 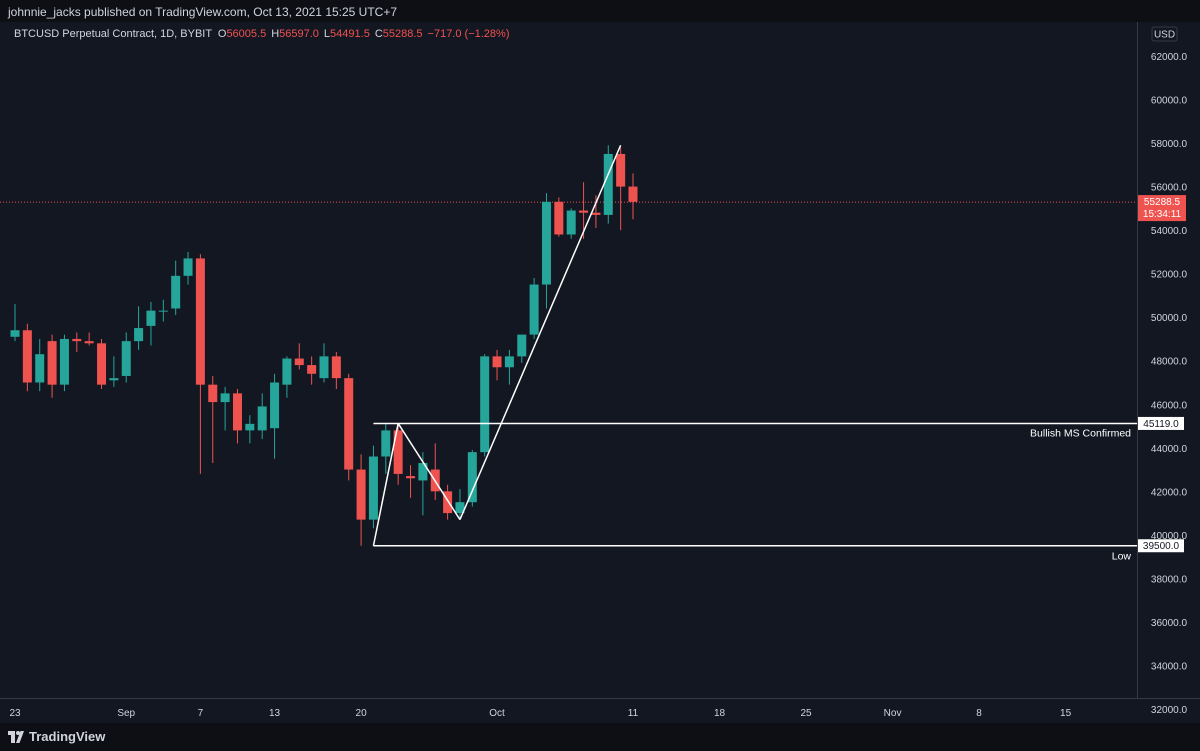 What do you see at coordinates (979, 713) in the screenshot?
I see `time-tick-label: 8` at bounding box center [979, 713].